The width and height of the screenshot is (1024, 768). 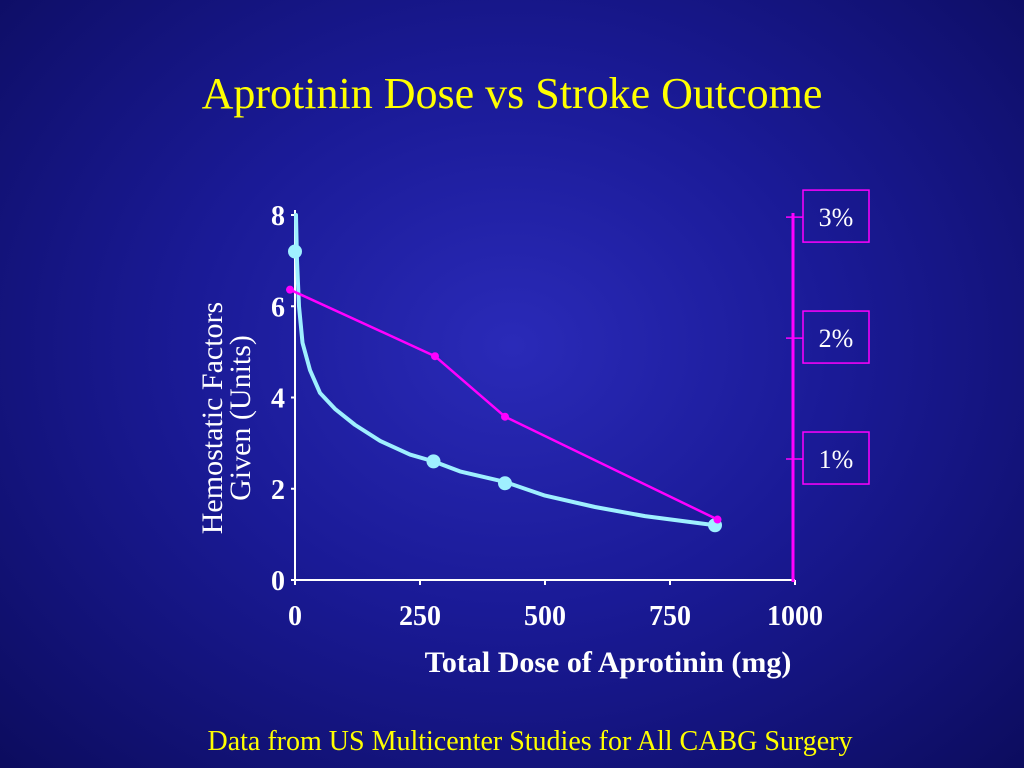 I want to click on slide-title: Aprotinin Dose vs Stroke Outcome, so click(x=512, y=93).